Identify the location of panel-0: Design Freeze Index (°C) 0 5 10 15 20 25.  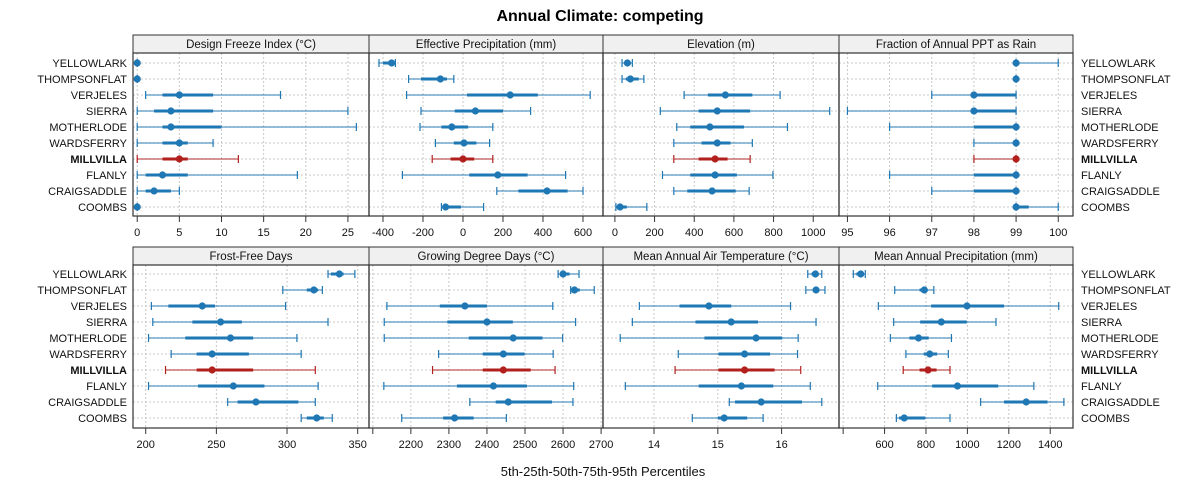
(251, 136).